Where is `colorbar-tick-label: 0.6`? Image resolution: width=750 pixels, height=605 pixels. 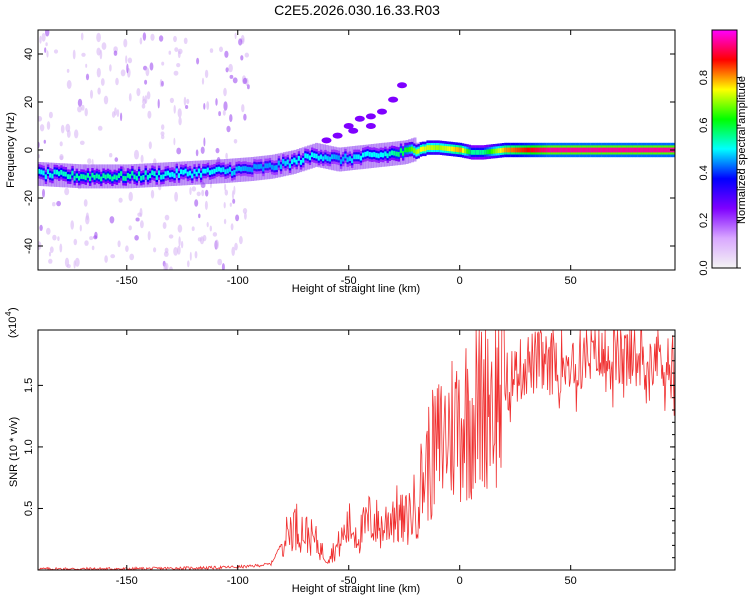 colorbar-tick-label: 0.6 is located at coordinates (704, 125).